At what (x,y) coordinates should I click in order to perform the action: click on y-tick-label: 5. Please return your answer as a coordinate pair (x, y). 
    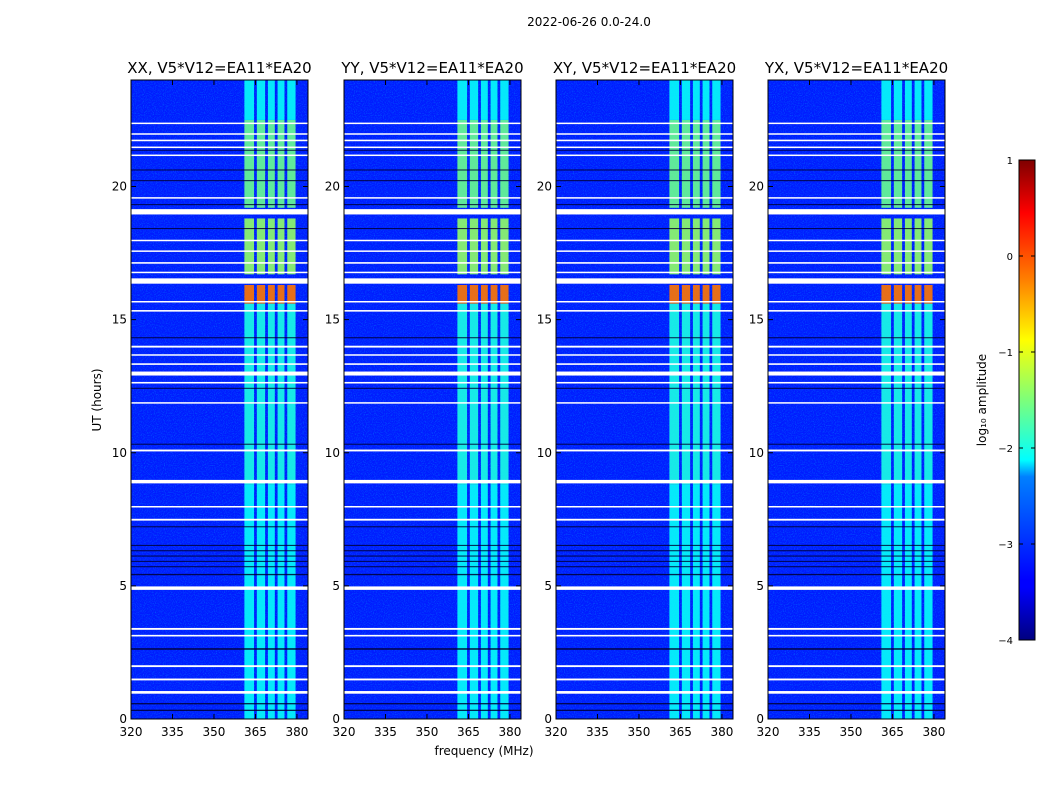
    Looking at the image, I should click on (548, 586).